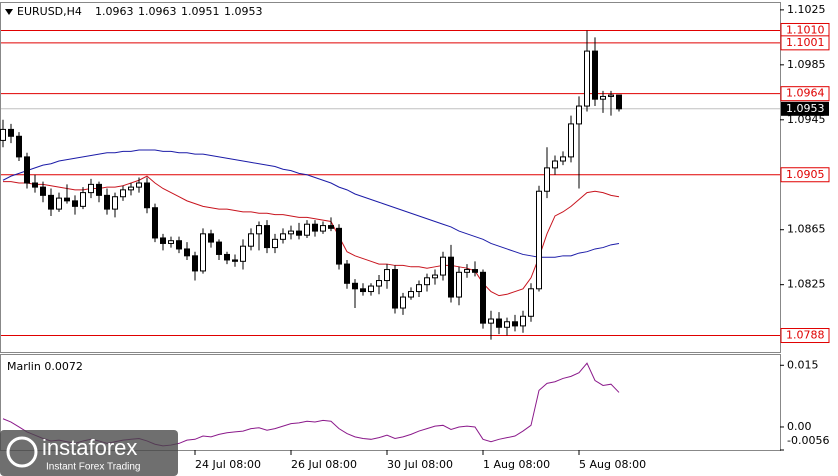 The image size is (838, 476). I want to click on watermark: instaforex Instant Forex Trading, so click(89, 453).